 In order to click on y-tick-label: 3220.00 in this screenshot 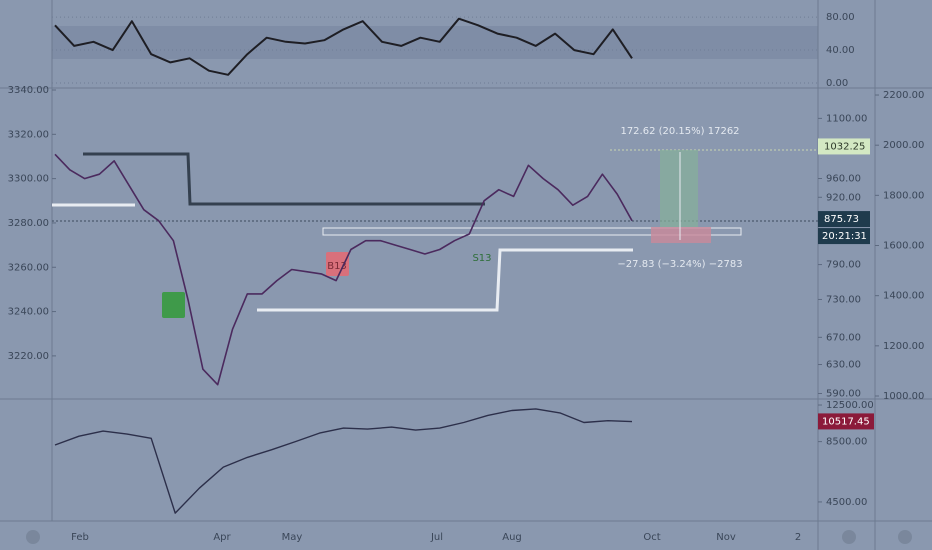, I will do `click(28, 356)`.